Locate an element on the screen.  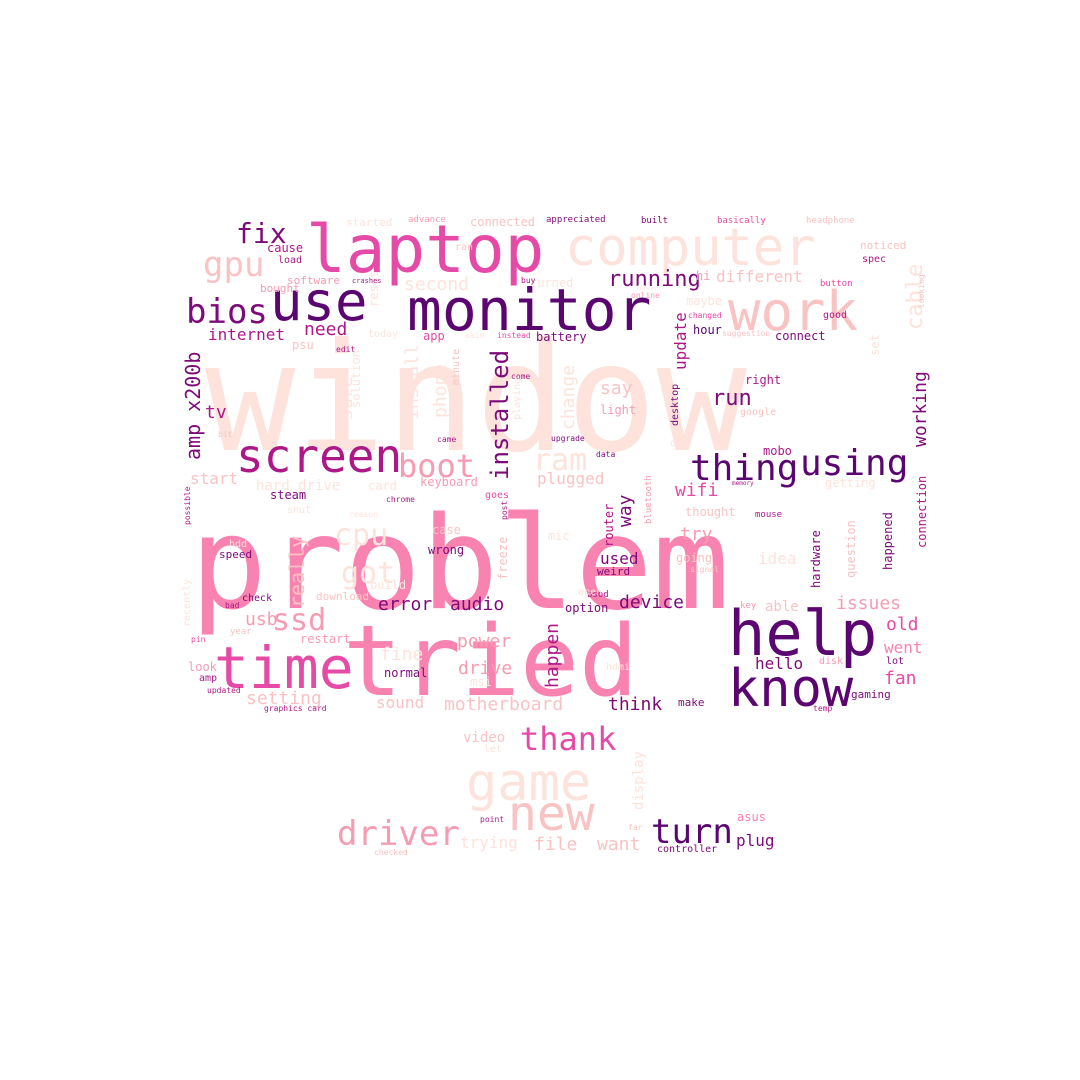
word-set: set is located at coordinates (875, 345).